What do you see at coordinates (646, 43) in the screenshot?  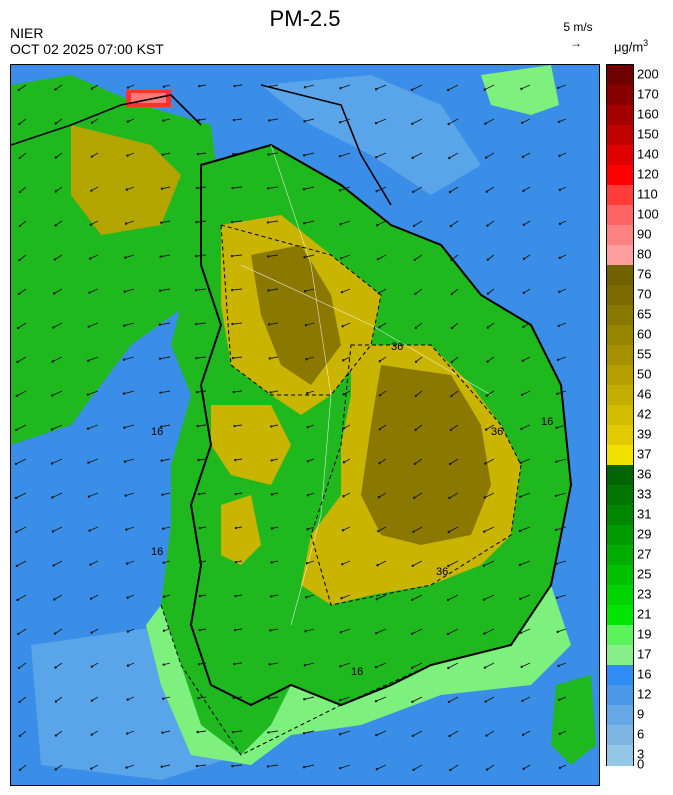 I see `legend-unit-exponent: 3` at bounding box center [646, 43].